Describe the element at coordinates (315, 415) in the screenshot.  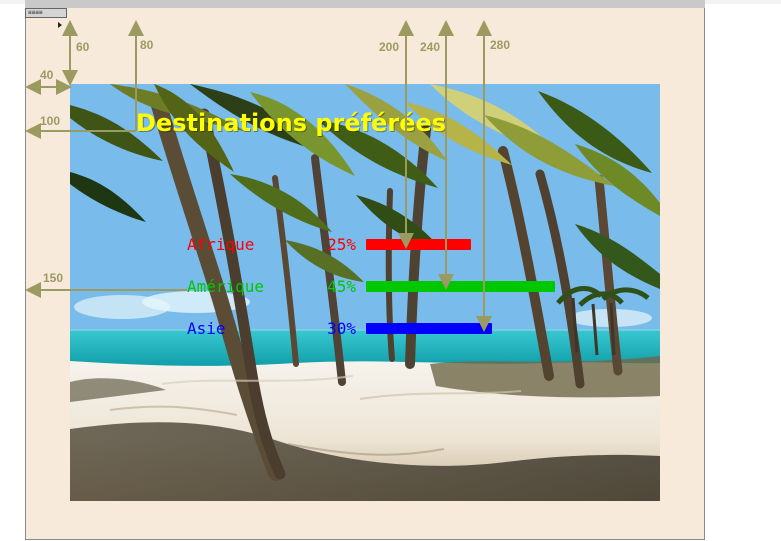
I see `beach-texture` at that location.